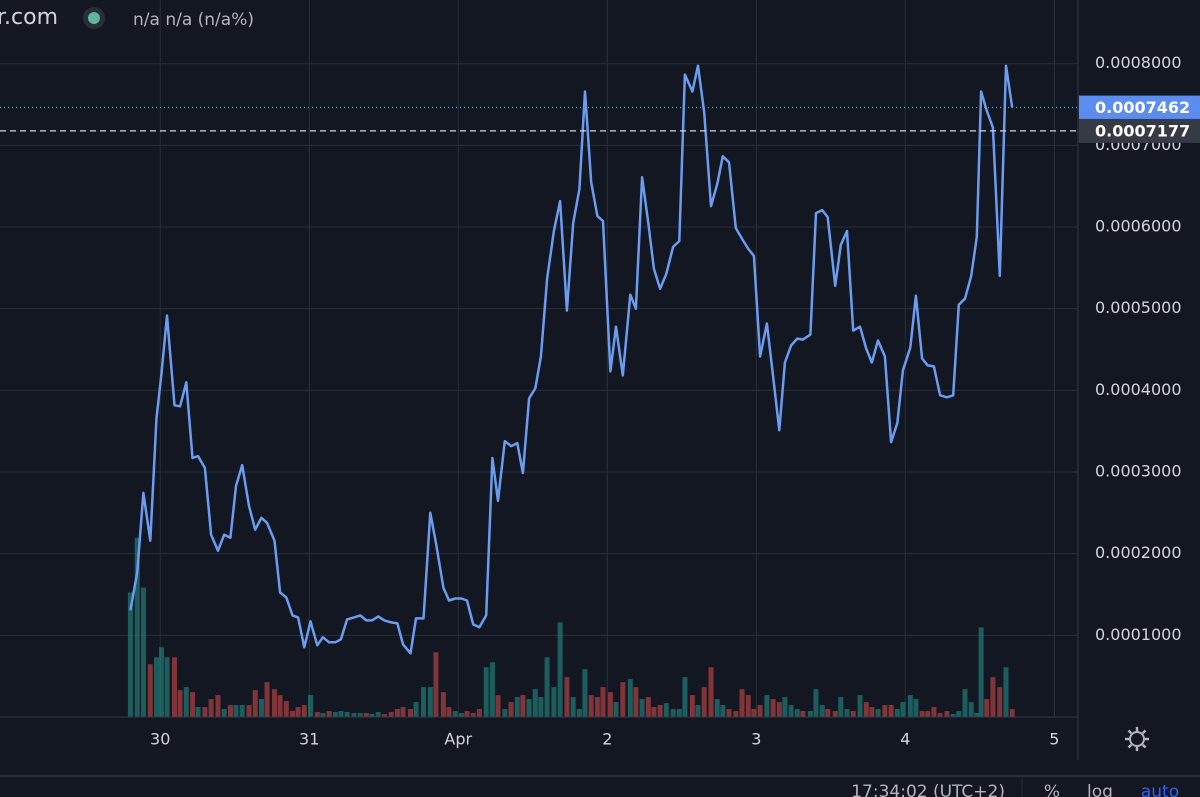 The image size is (1200, 797). Describe the element at coordinates (1138, 307) in the screenshot. I see `y-tick-label: 0.0005000` at that location.